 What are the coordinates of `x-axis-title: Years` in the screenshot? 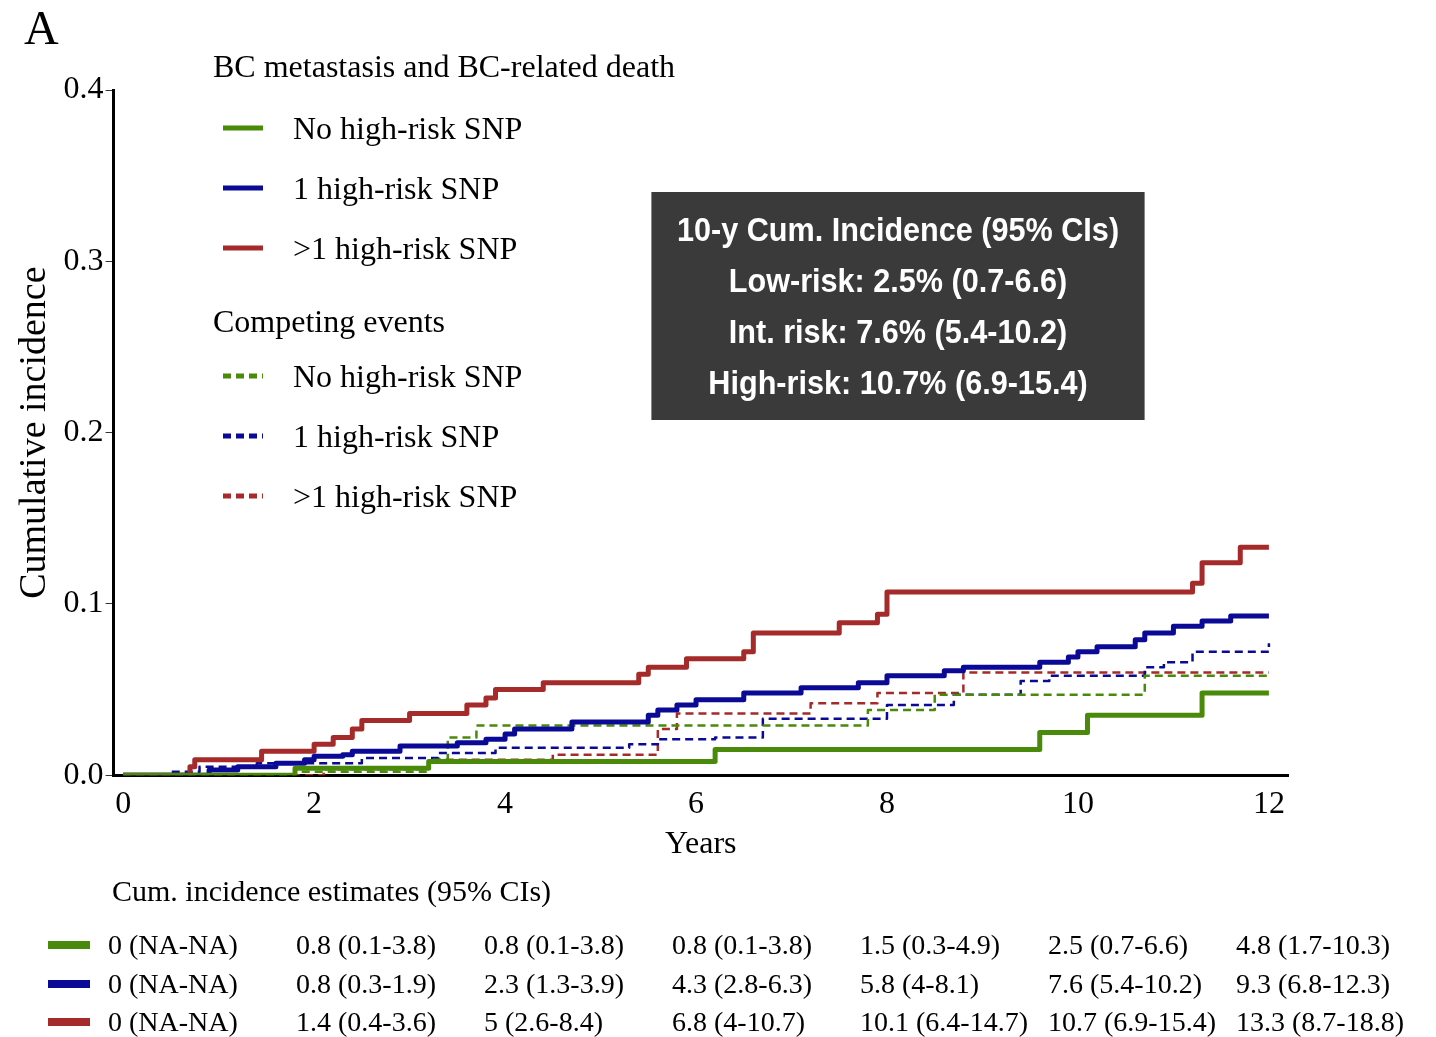 It's located at (701, 842).